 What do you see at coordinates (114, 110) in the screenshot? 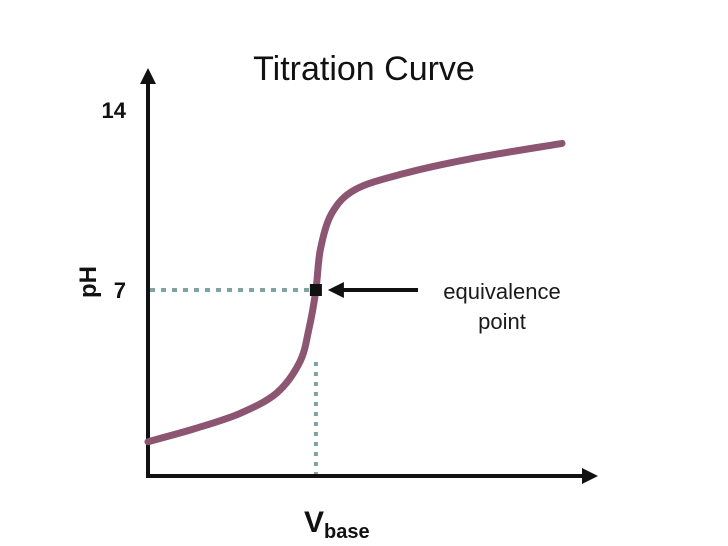
I see `y-tick-14: 14` at bounding box center [114, 110].